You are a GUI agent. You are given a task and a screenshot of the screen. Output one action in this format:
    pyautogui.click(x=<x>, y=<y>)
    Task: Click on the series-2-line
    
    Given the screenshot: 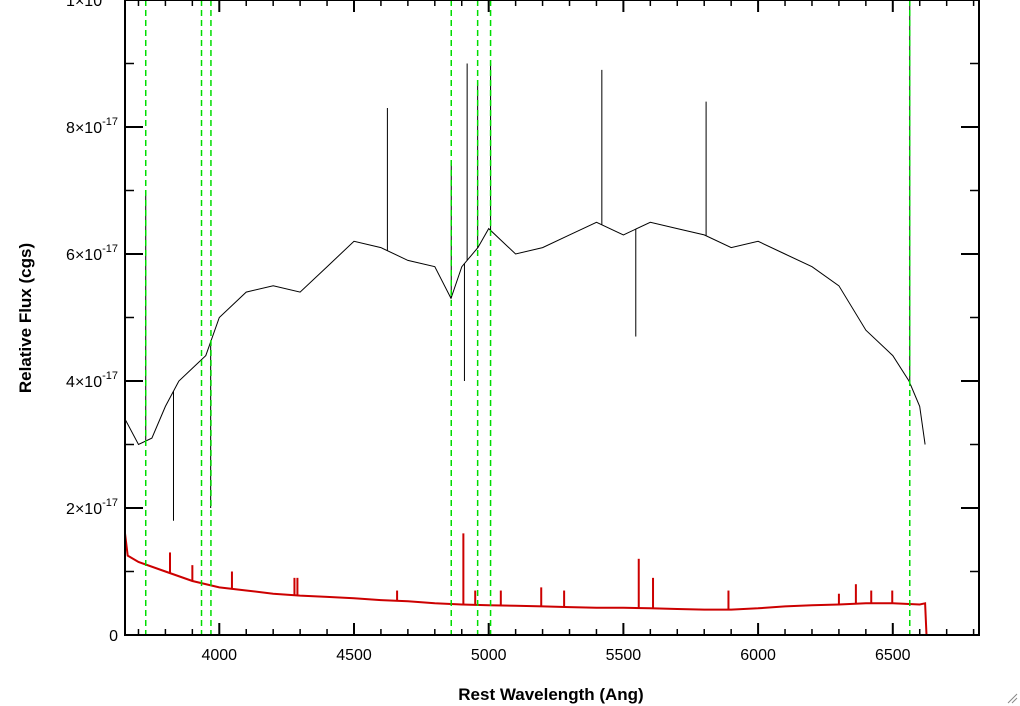 What is the action you would take?
    pyautogui.click(x=551, y=584)
    